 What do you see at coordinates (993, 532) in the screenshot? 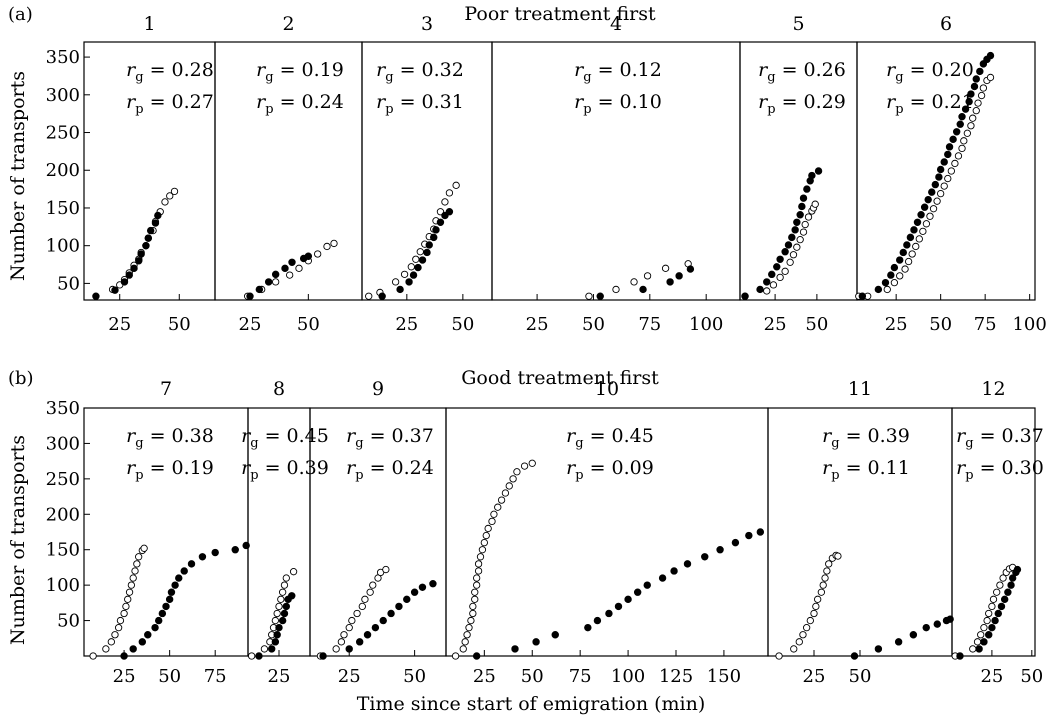
I see `panel-frame` at bounding box center [993, 532].